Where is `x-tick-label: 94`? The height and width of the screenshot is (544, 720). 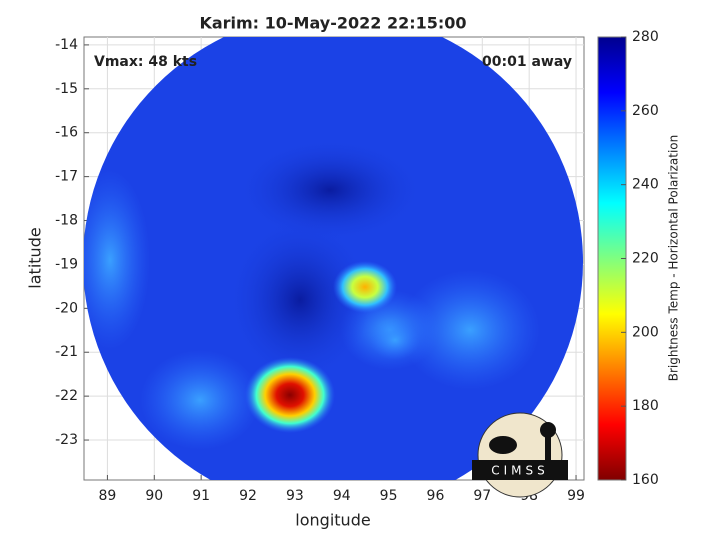 x-tick-label: 94 is located at coordinates (342, 496).